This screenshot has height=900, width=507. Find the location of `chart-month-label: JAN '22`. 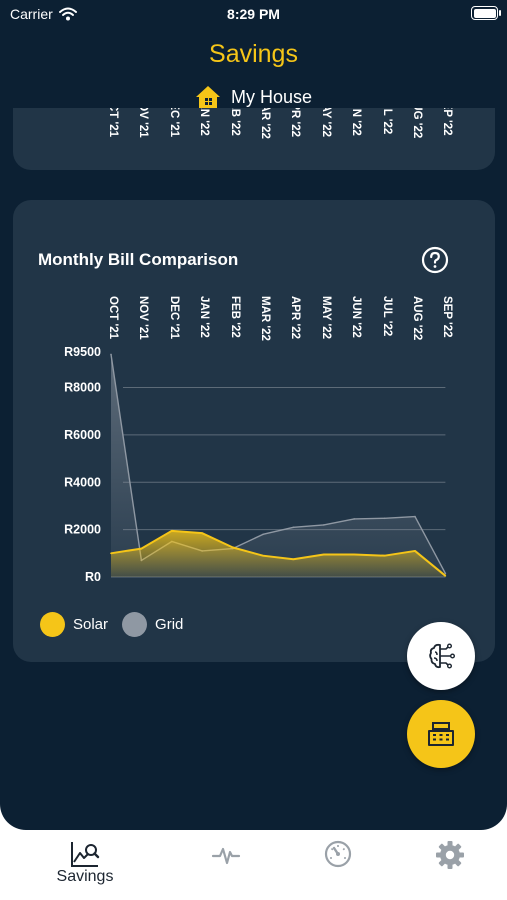

chart-month-label: JAN '22 is located at coordinates (204, 317).